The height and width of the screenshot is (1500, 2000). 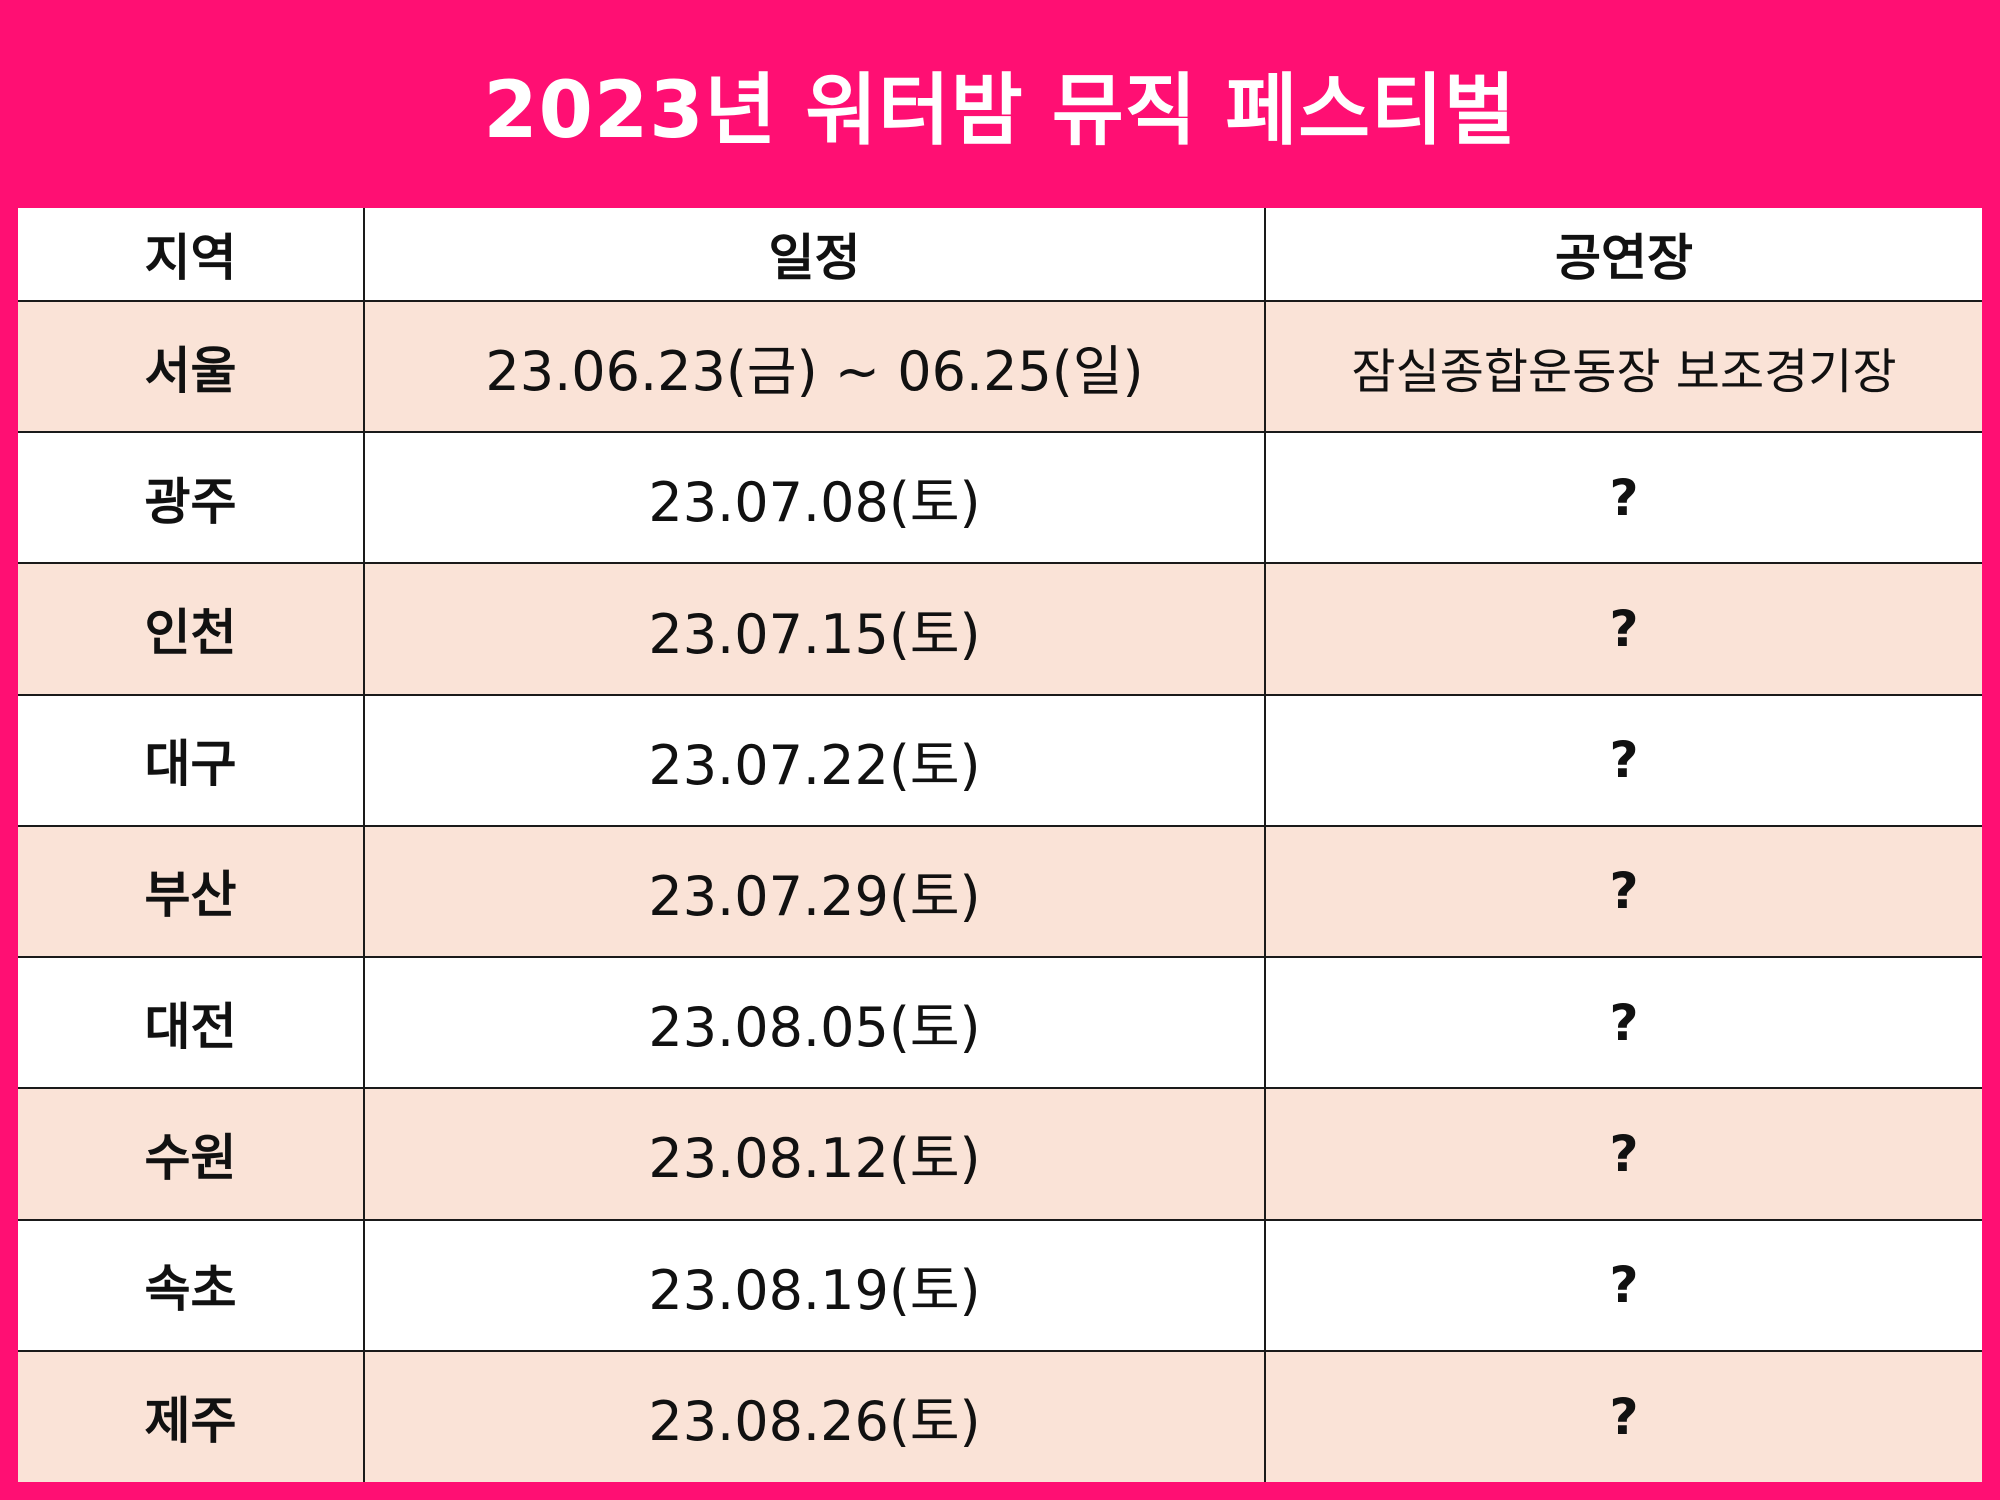 I want to click on region-cell: 대전, so click(x=191, y=1023).